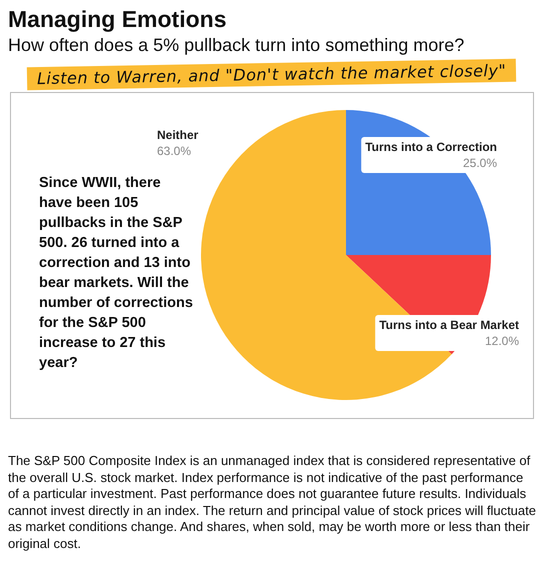 Image resolution: width=544 pixels, height=577 pixels. Describe the element at coordinates (118, 19) in the screenshot. I see `chart-title: Managing Emotions` at that location.